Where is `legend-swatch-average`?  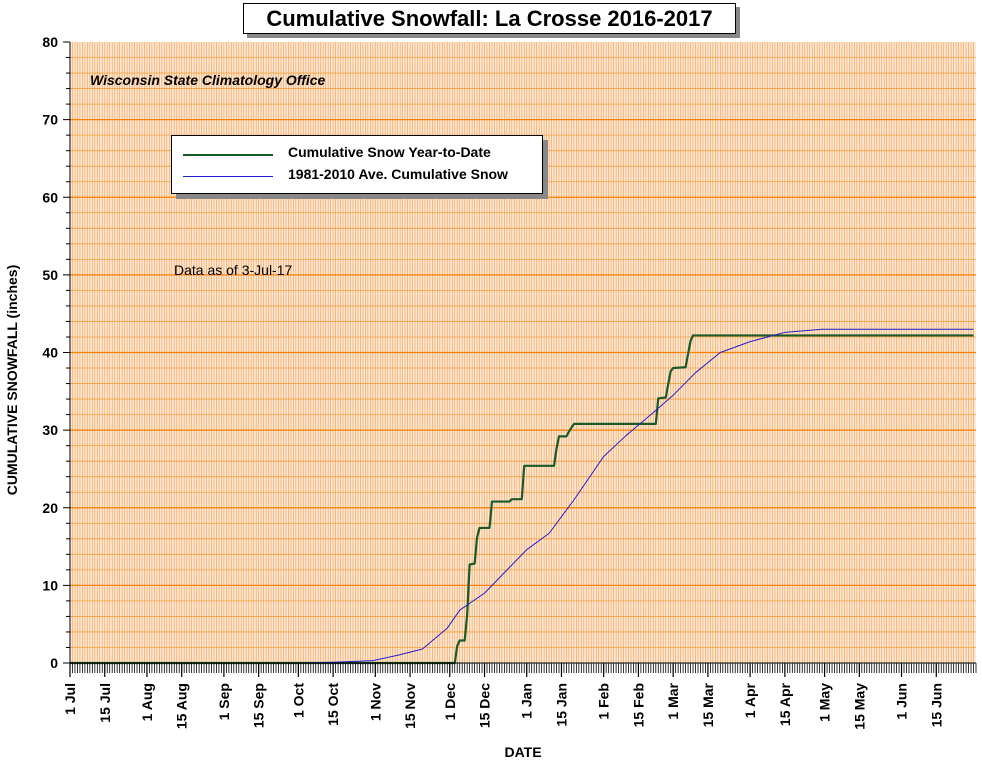 legend-swatch-average is located at coordinates (228, 176).